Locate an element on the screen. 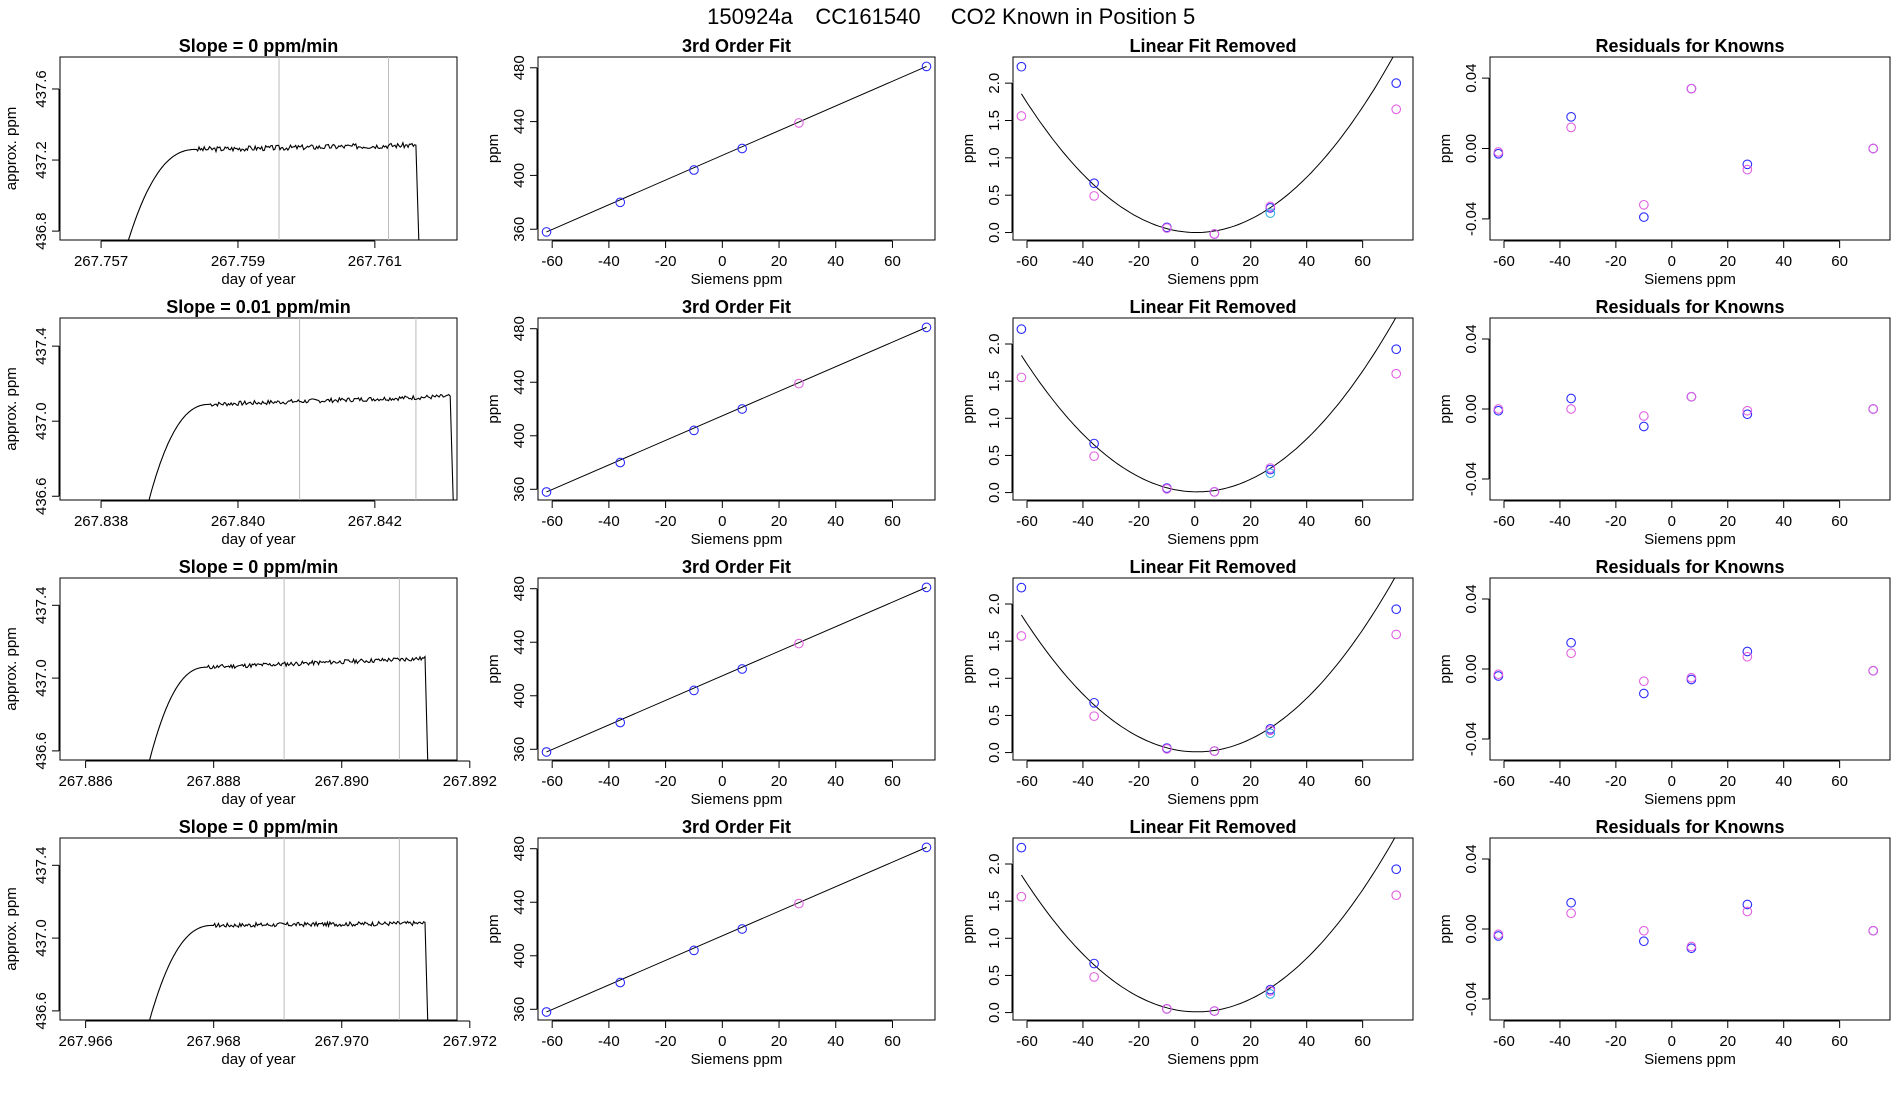 The width and height of the screenshot is (1900, 1100). panel-res-row3-point-magenta is located at coordinates (1571, 653).